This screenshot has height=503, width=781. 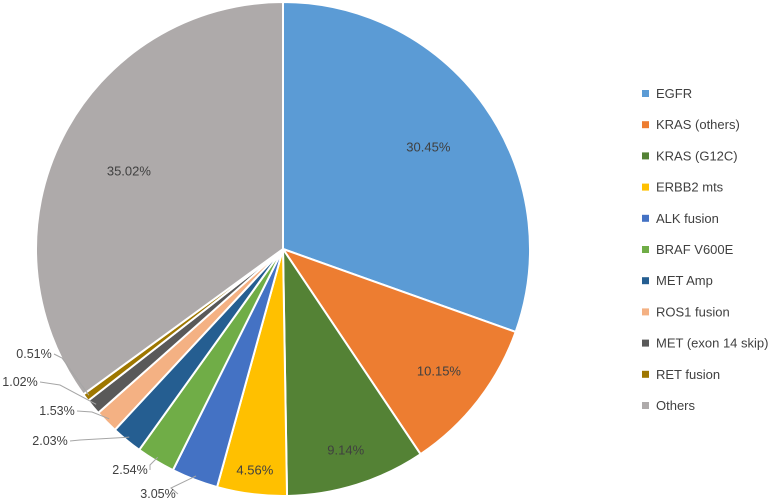 What do you see at coordinates (19, 382) in the screenshot?
I see `data-label-met-exon-14-skip: 1.02%` at bounding box center [19, 382].